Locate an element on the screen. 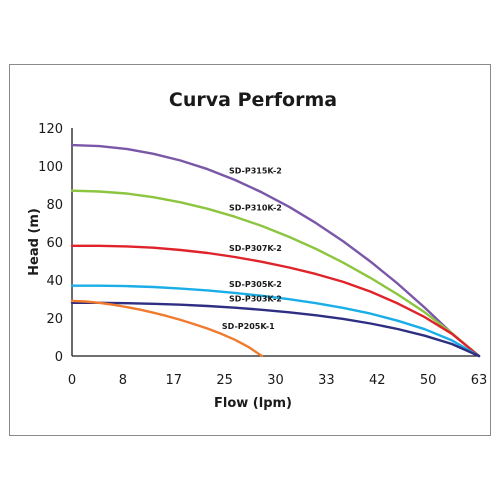 The height and width of the screenshot is (500, 500). x-tick-label: 63 is located at coordinates (479, 380).